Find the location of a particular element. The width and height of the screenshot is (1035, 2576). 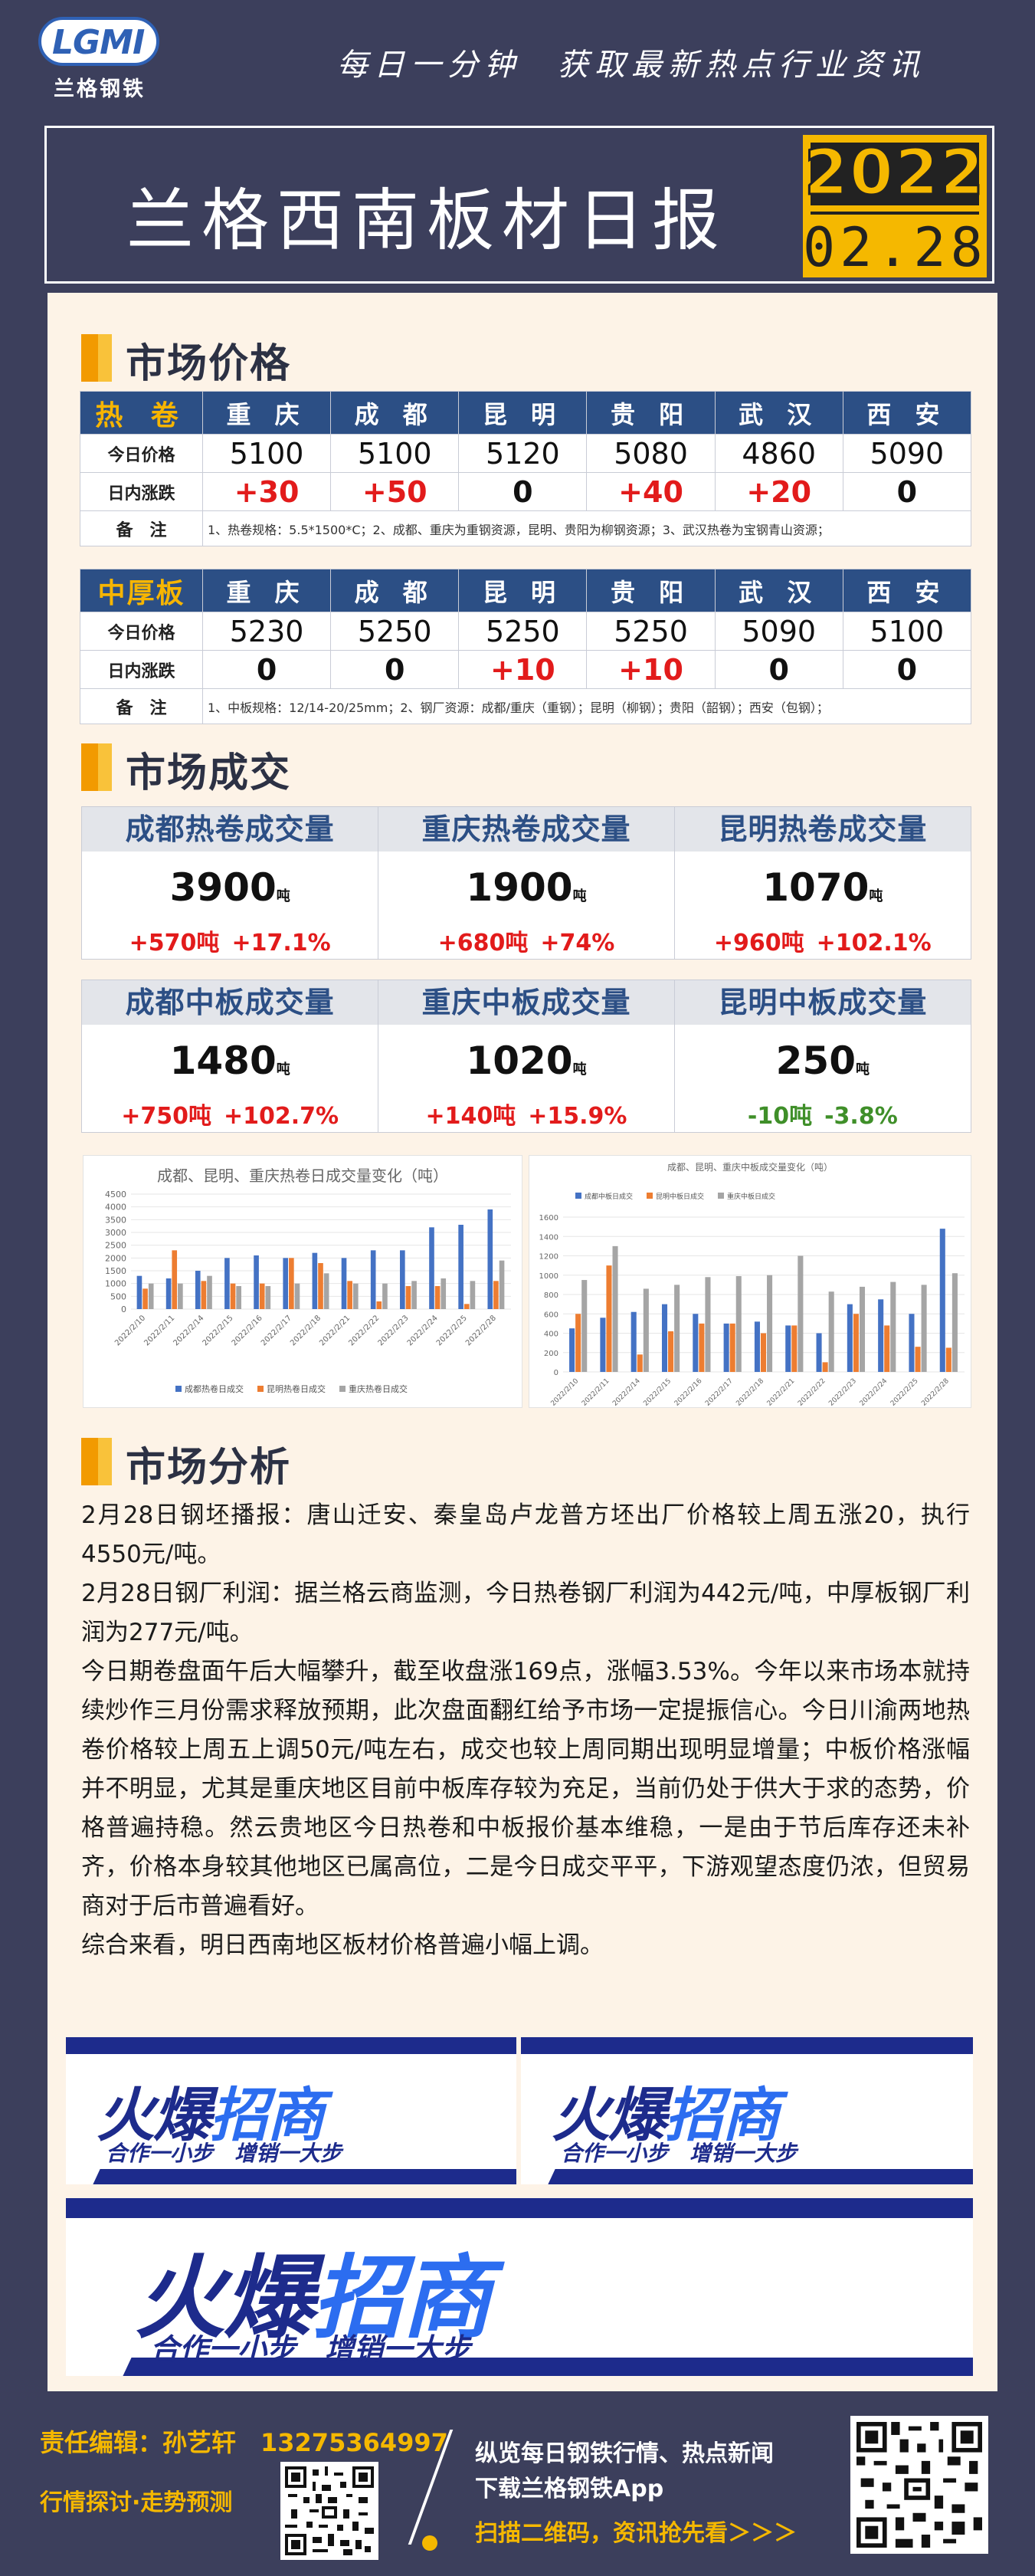

y-tick-label: 2500 is located at coordinates (115, 1246).